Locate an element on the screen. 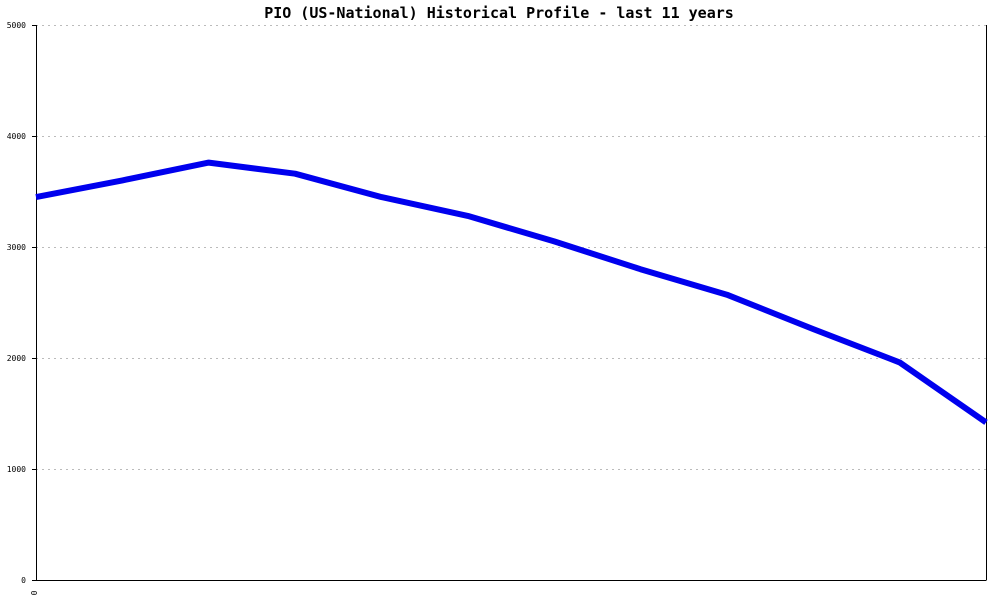  y-tick-label-5000: 5000 is located at coordinates (16, 25).